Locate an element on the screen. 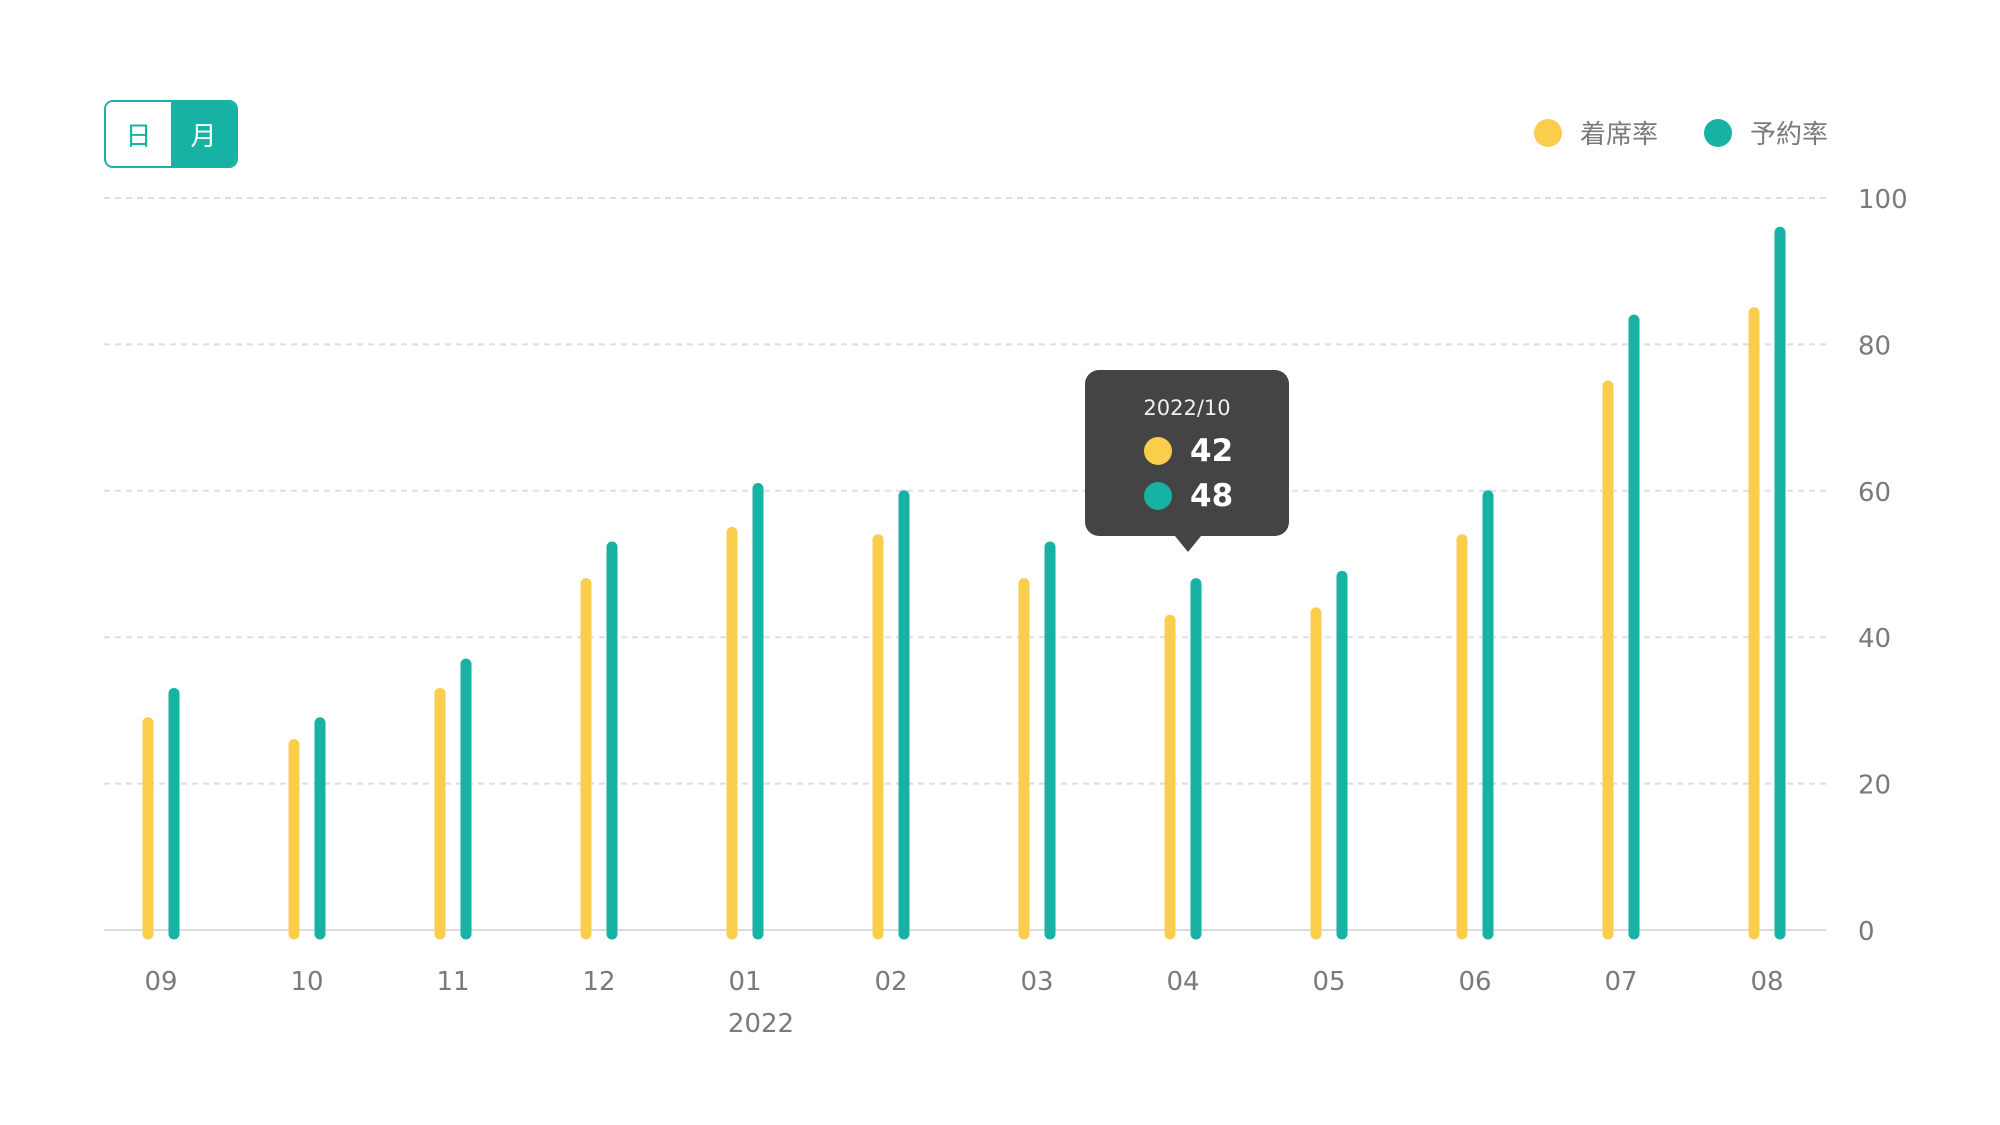 Image resolution: width=2000 pixels, height=1125 pixels. day-toggle-button: 日 is located at coordinates (138, 134).